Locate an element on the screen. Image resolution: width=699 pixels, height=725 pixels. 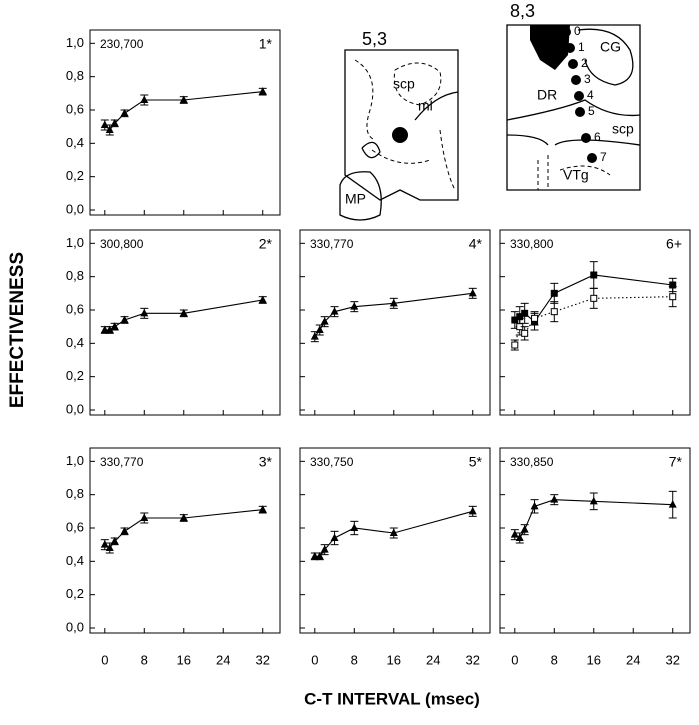
section-title: 8,3 is located at coordinates (522, 11).